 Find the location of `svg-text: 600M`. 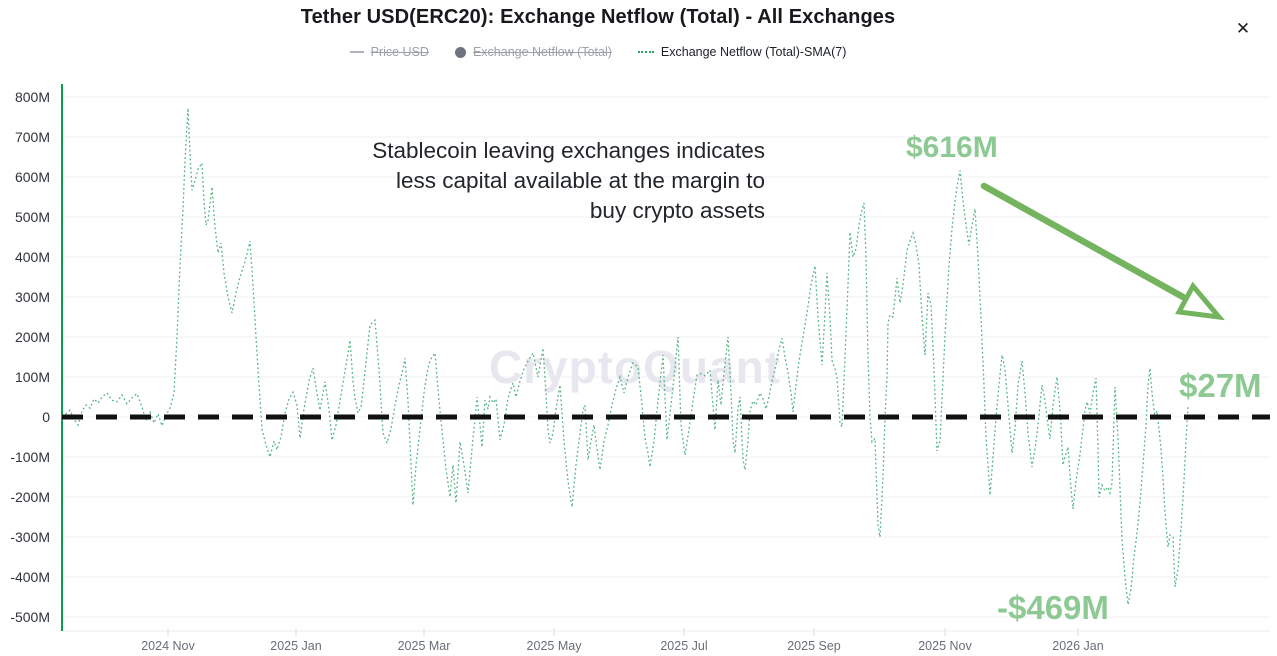

svg-text: 600M is located at coordinates (32, 177).